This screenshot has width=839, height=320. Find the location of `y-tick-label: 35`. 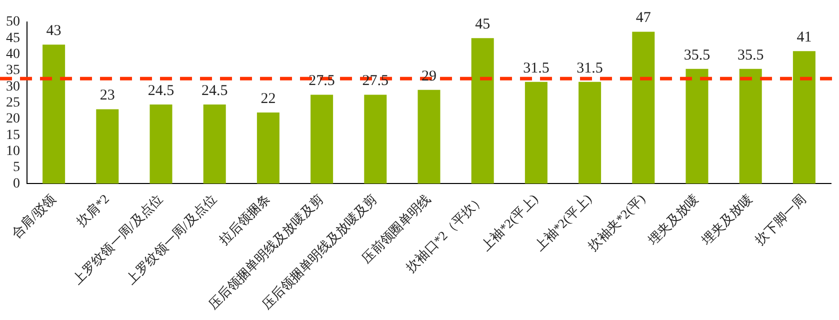

y-tick-label: 35 is located at coordinates (13, 70).